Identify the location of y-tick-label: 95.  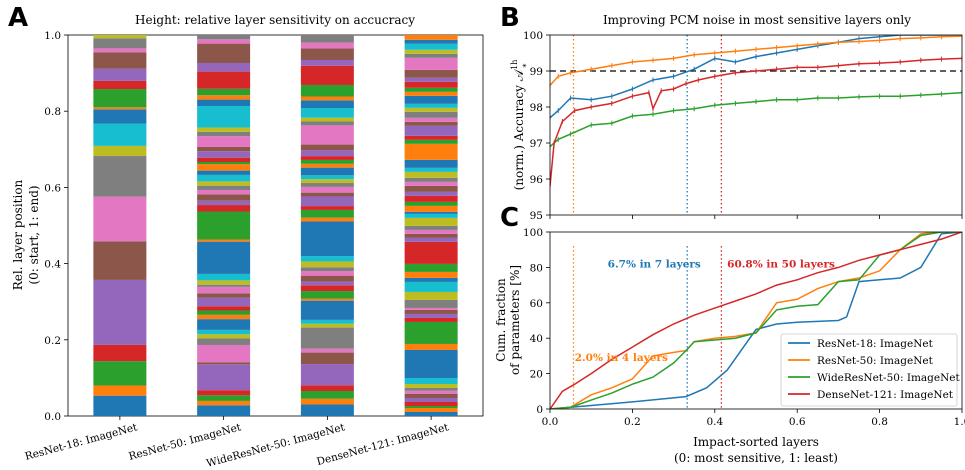
(536, 216).